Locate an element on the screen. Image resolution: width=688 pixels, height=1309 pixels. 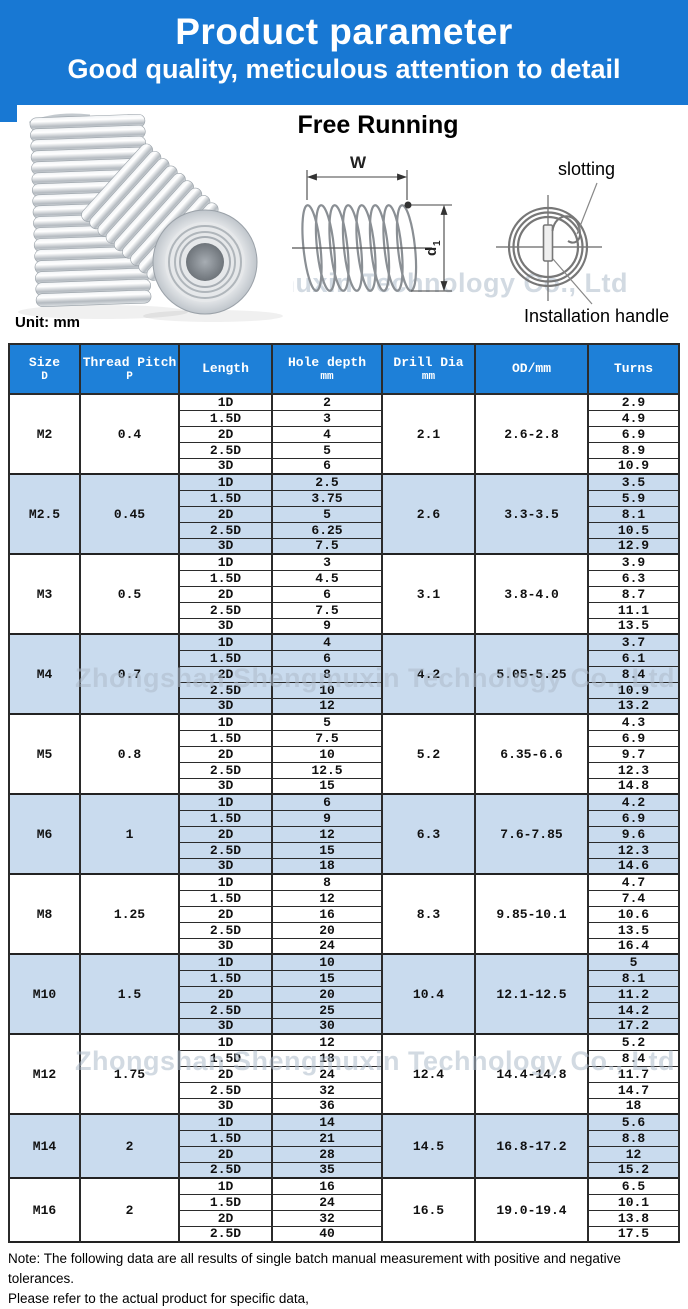
hole-depth-cell: 6.25 is located at coordinates (327, 530).